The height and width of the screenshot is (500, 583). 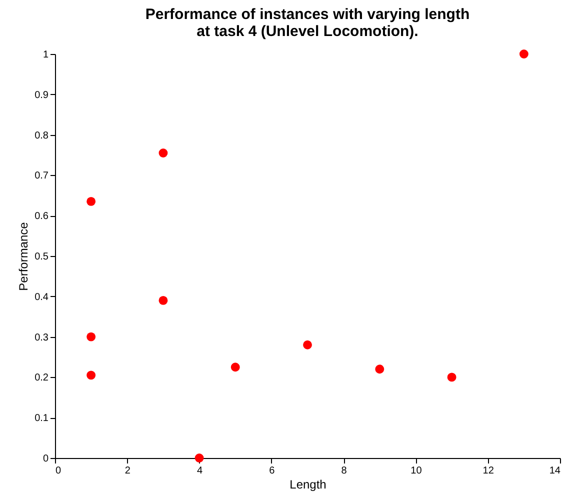 I want to click on y-tick-label: 0.4, so click(x=41, y=297).